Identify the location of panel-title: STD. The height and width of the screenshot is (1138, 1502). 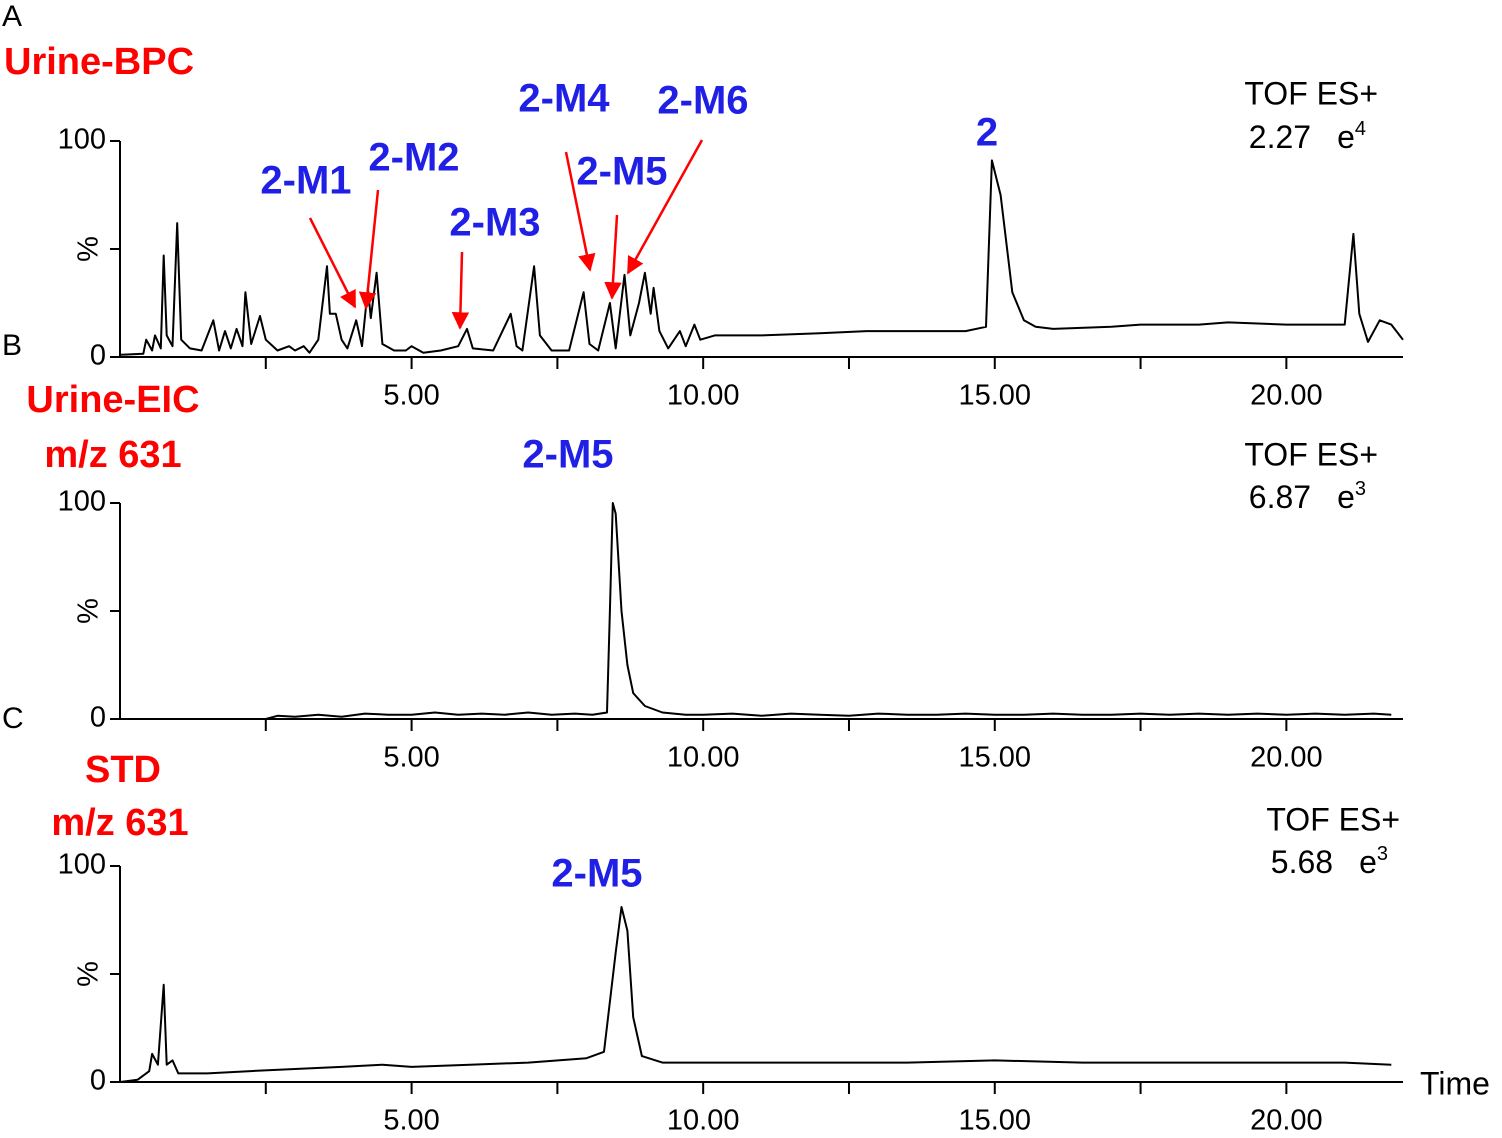
(123, 770).